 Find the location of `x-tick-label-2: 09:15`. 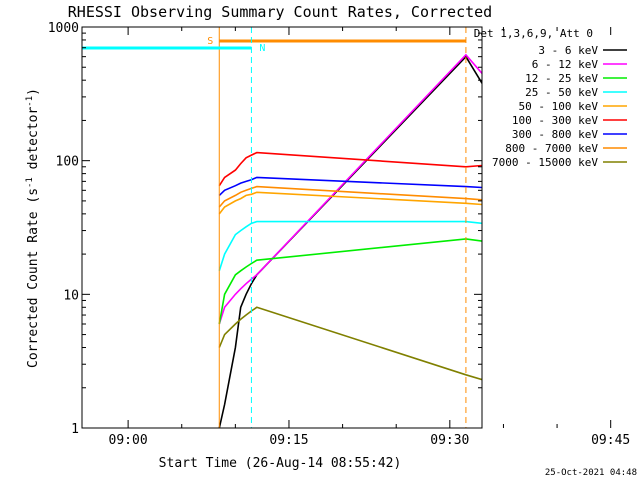

x-tick-label-2: 09:15 is located at coordinates (288, 440).